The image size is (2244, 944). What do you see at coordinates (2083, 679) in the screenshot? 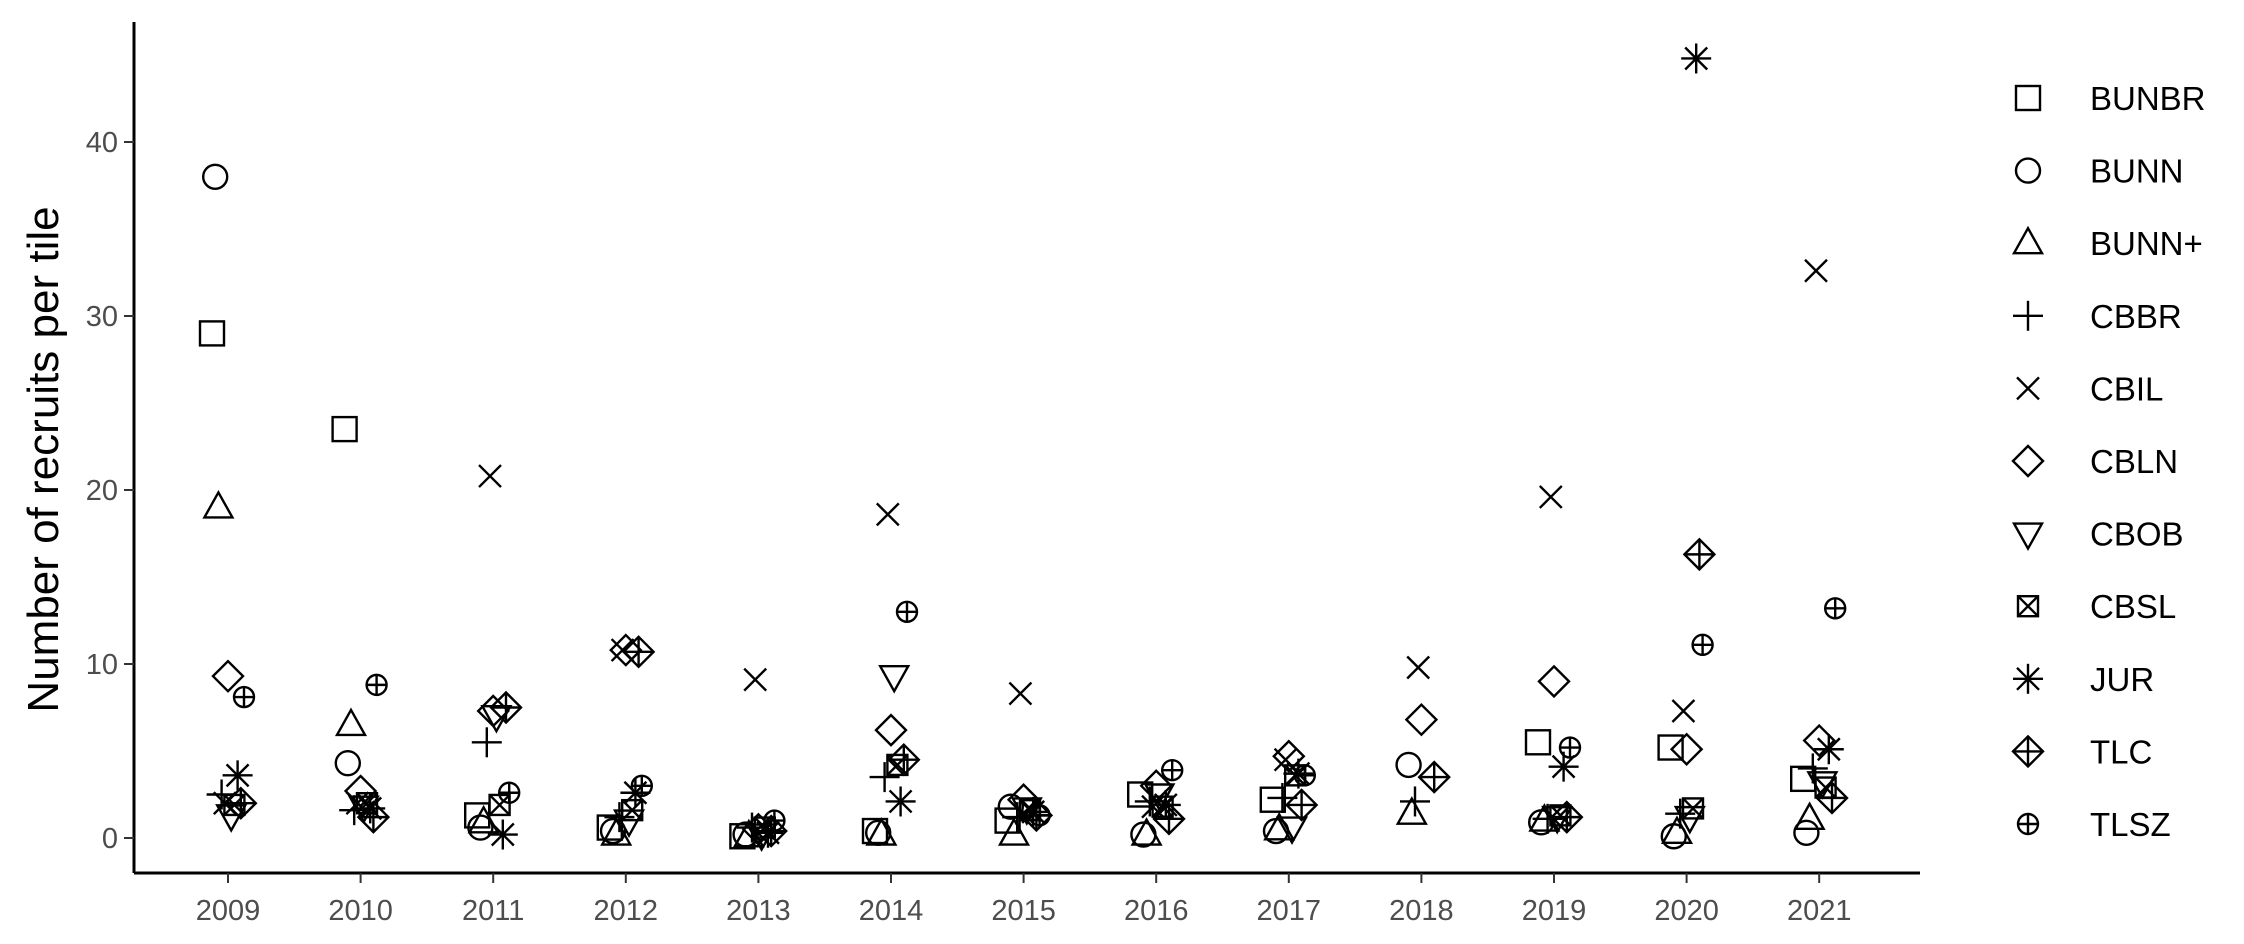
I see `legend-item: JUR` at bounding box center [2083, 679].